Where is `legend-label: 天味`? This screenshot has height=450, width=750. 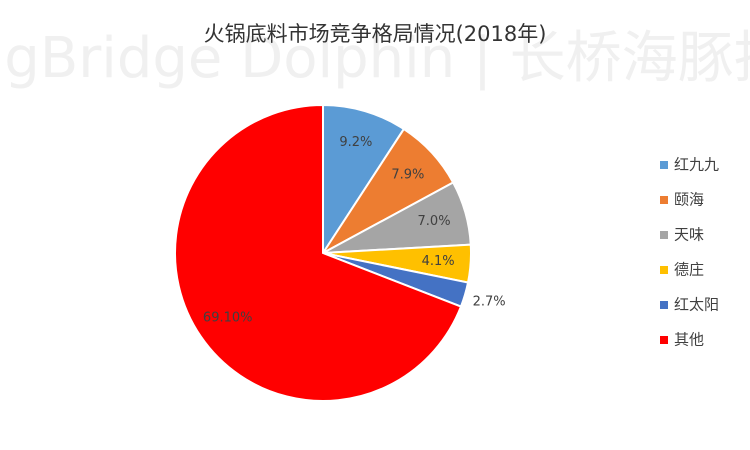 legend-label: 天味 is located at coordinates (689, 235).